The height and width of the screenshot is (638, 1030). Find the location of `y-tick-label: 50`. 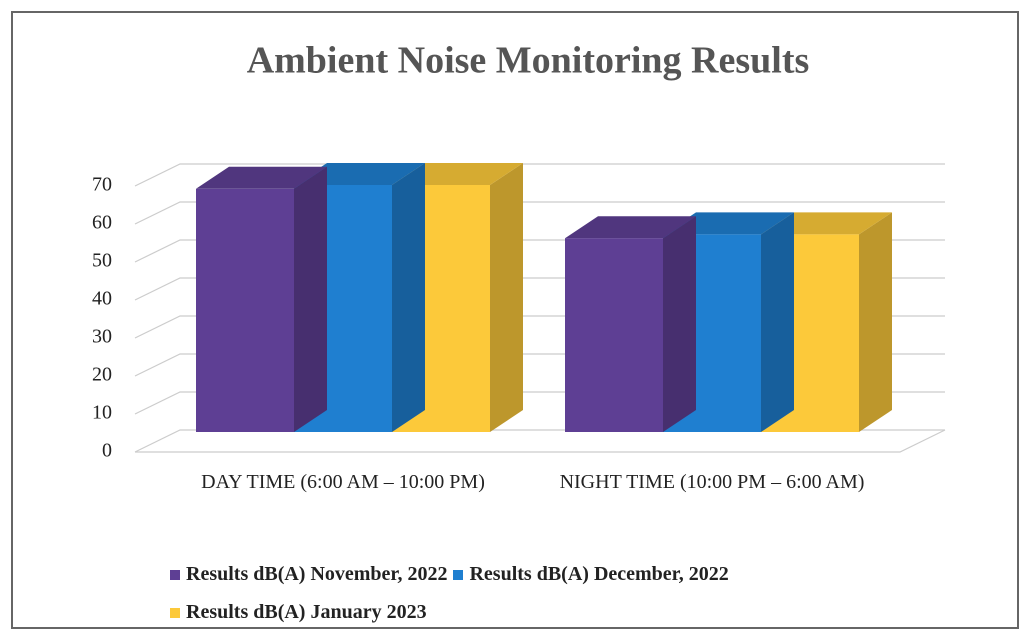

y-tick-label: 50 is located at coordinates (102, 261).